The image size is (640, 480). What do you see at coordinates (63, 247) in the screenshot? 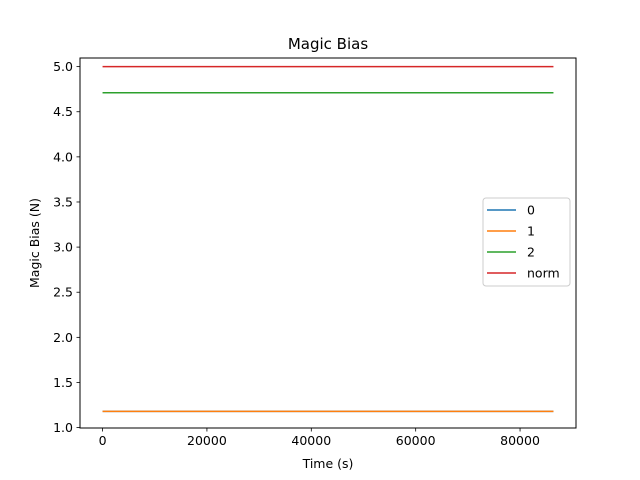
I see `y-tick-label: 3.0` at bounding box center [63, 247].